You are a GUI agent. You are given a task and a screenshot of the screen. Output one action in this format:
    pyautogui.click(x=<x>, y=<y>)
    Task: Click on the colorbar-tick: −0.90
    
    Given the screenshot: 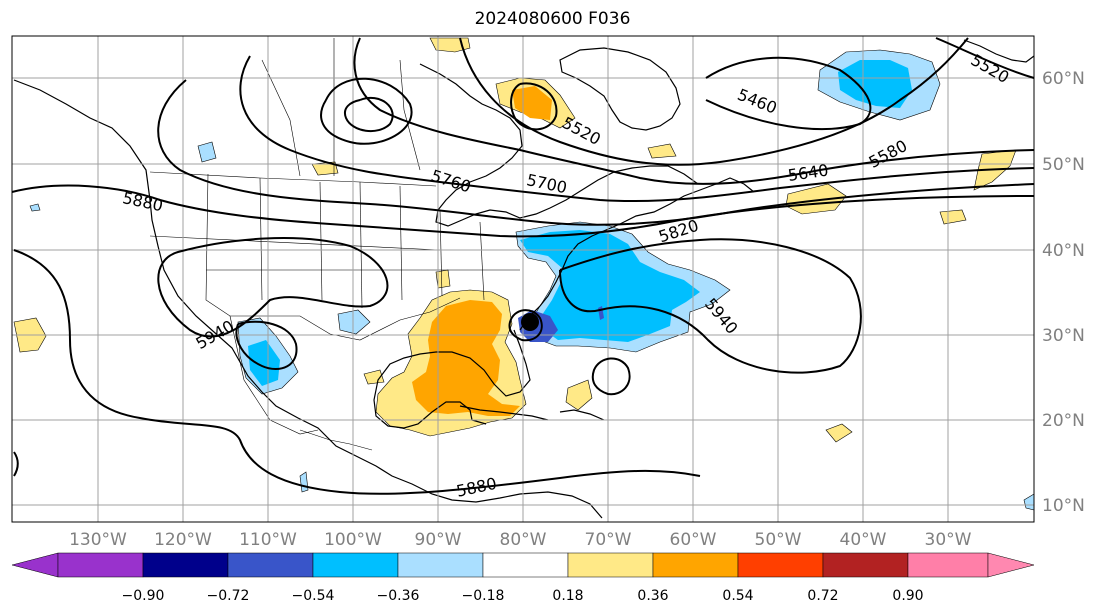 What is the action you would take?
    pyautogui.click(x=143, y=596)
    